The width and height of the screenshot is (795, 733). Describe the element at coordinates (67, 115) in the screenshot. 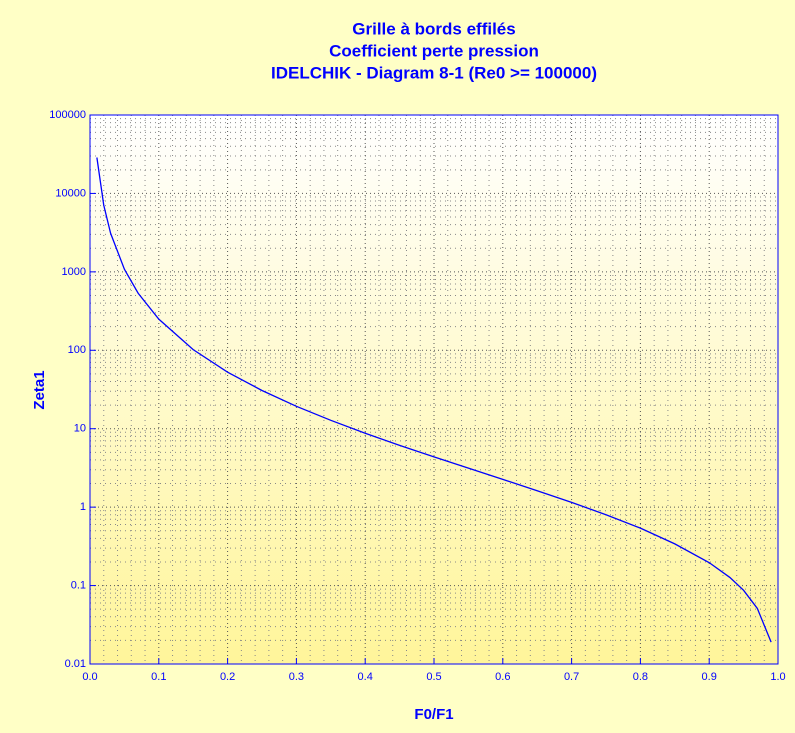

I see `y-tick-label: 100000` at that location.